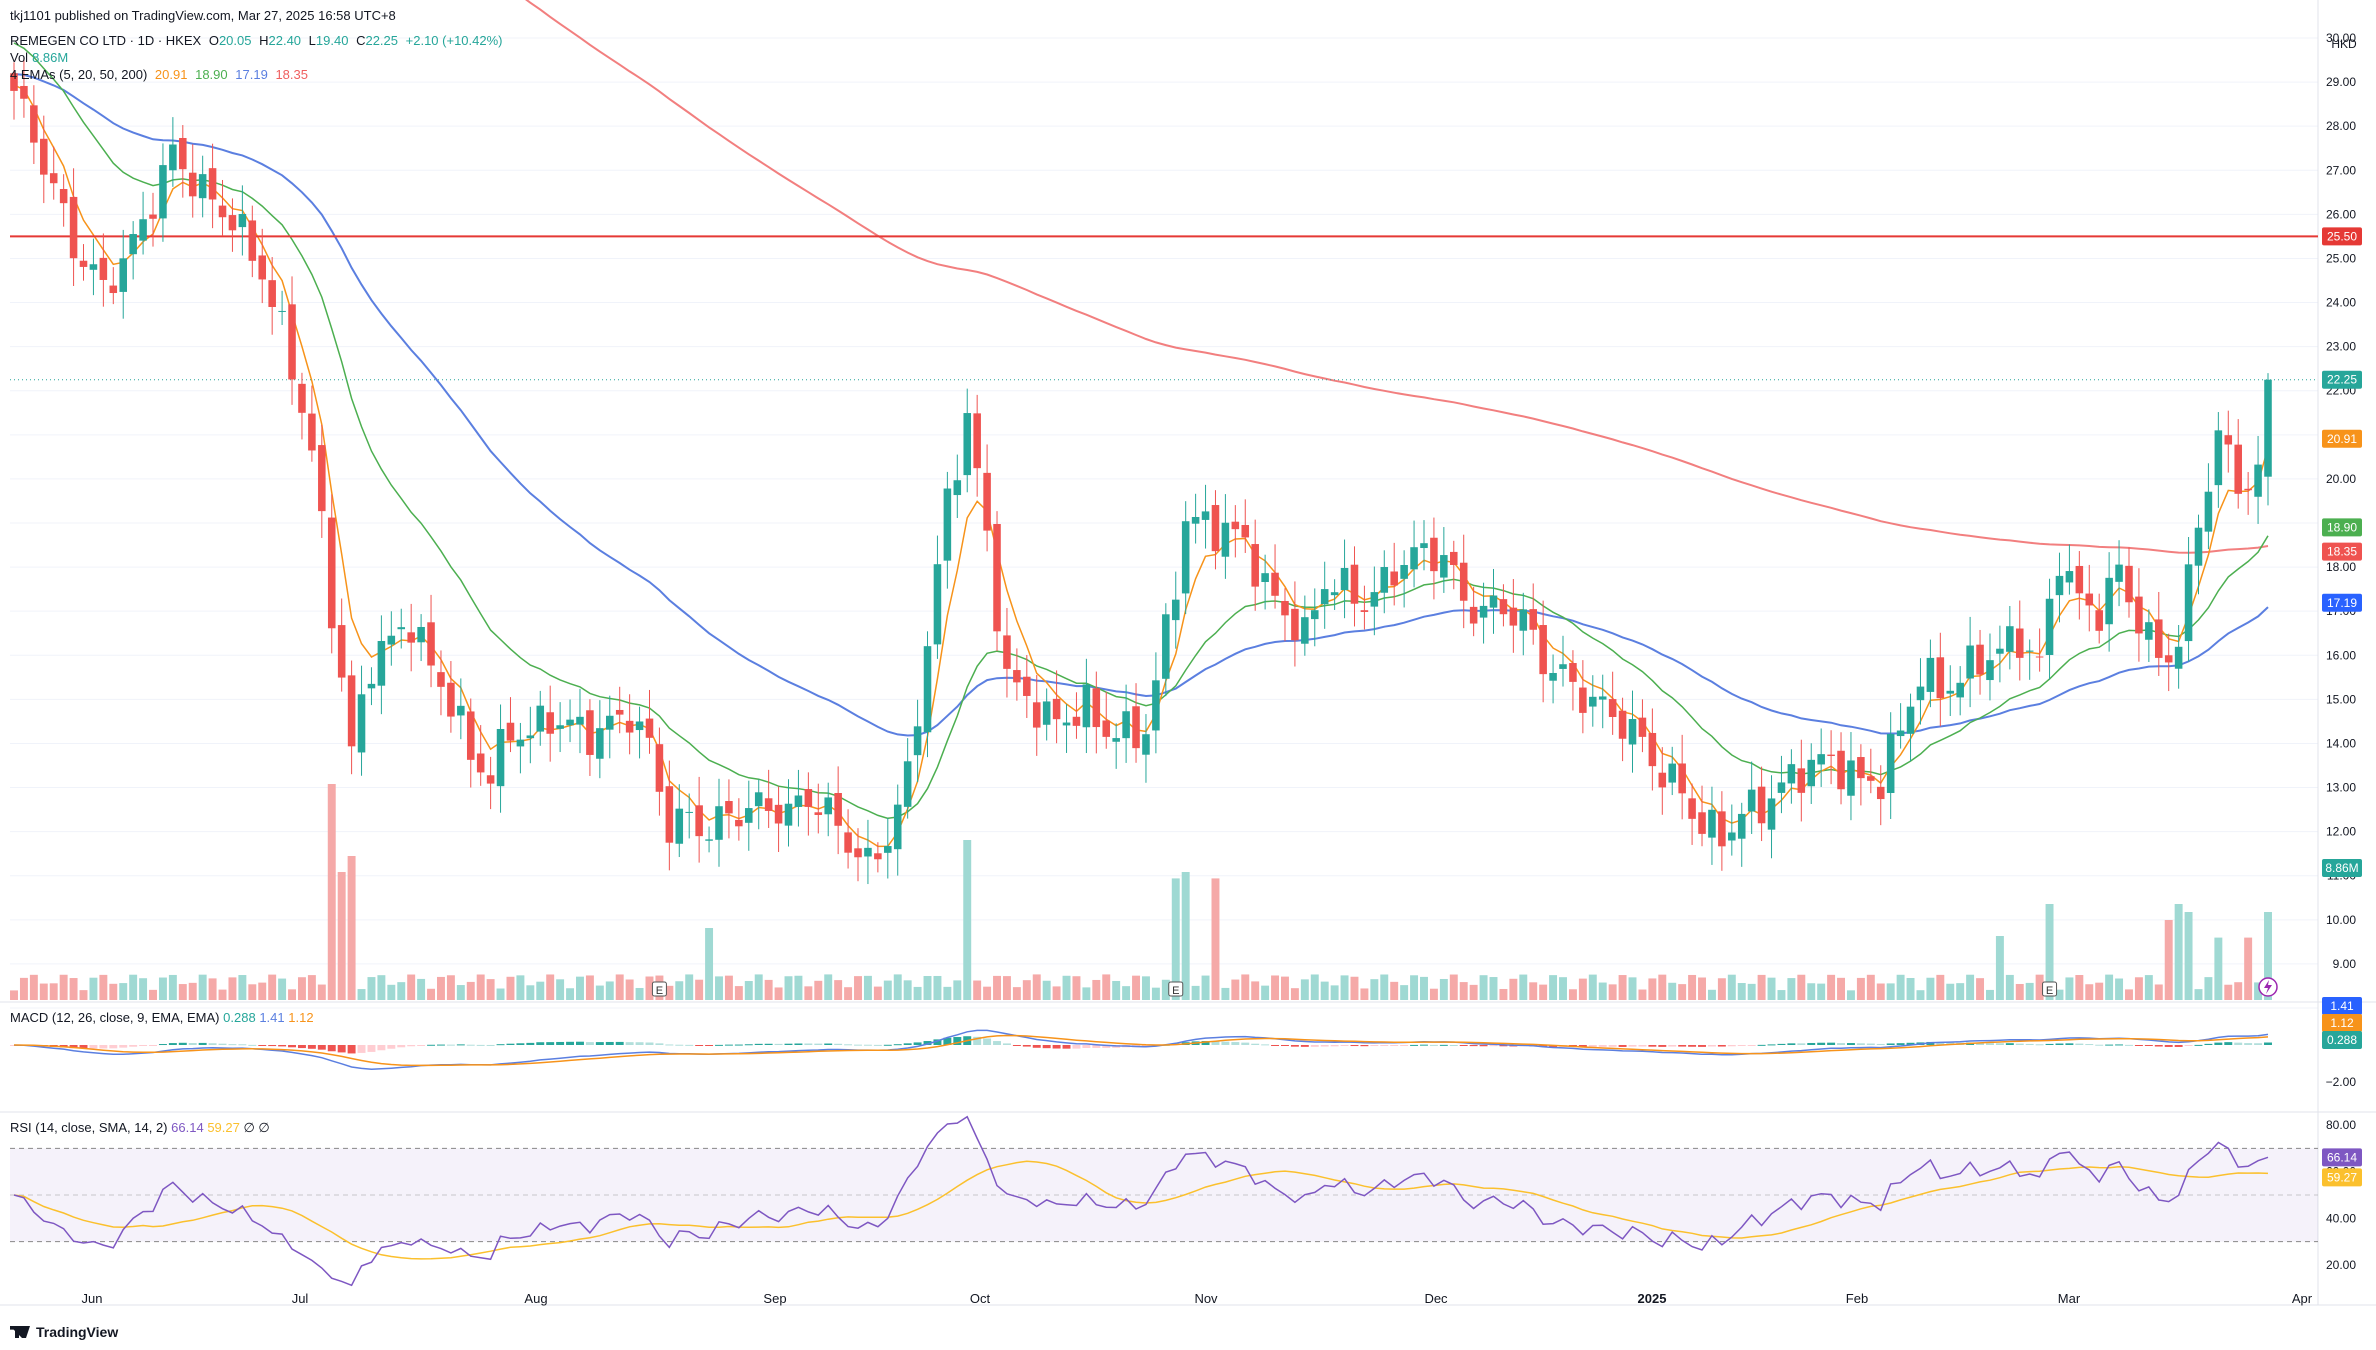 Image resolution: width=2376 pixels, height=1350 pixels. Describe the element at coordinates (106, 40) in the screenshot. I see `symbol-name: REMEGEN CO LTD · 1D · HKEX` at that location.